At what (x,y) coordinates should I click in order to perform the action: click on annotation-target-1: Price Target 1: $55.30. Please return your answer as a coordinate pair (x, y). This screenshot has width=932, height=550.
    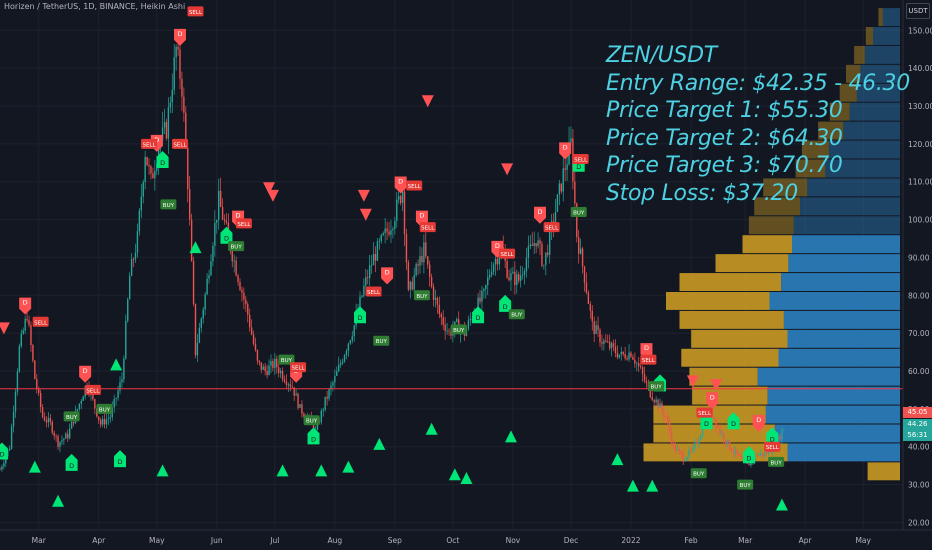
    Looking at the image, I should click on (724, 110).